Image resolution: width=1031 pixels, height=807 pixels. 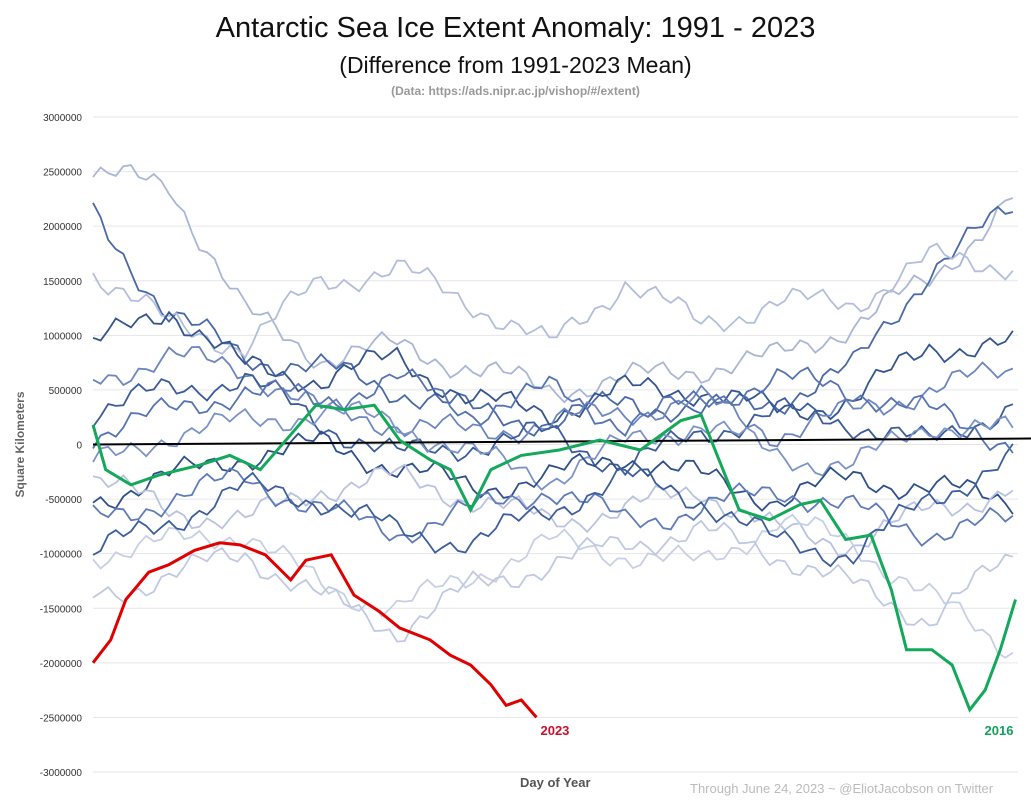 What do you see at coordinates (62, 282) in the screenshot?
I see `y-tick-label: 1500000` at bounding box center [62, 282].